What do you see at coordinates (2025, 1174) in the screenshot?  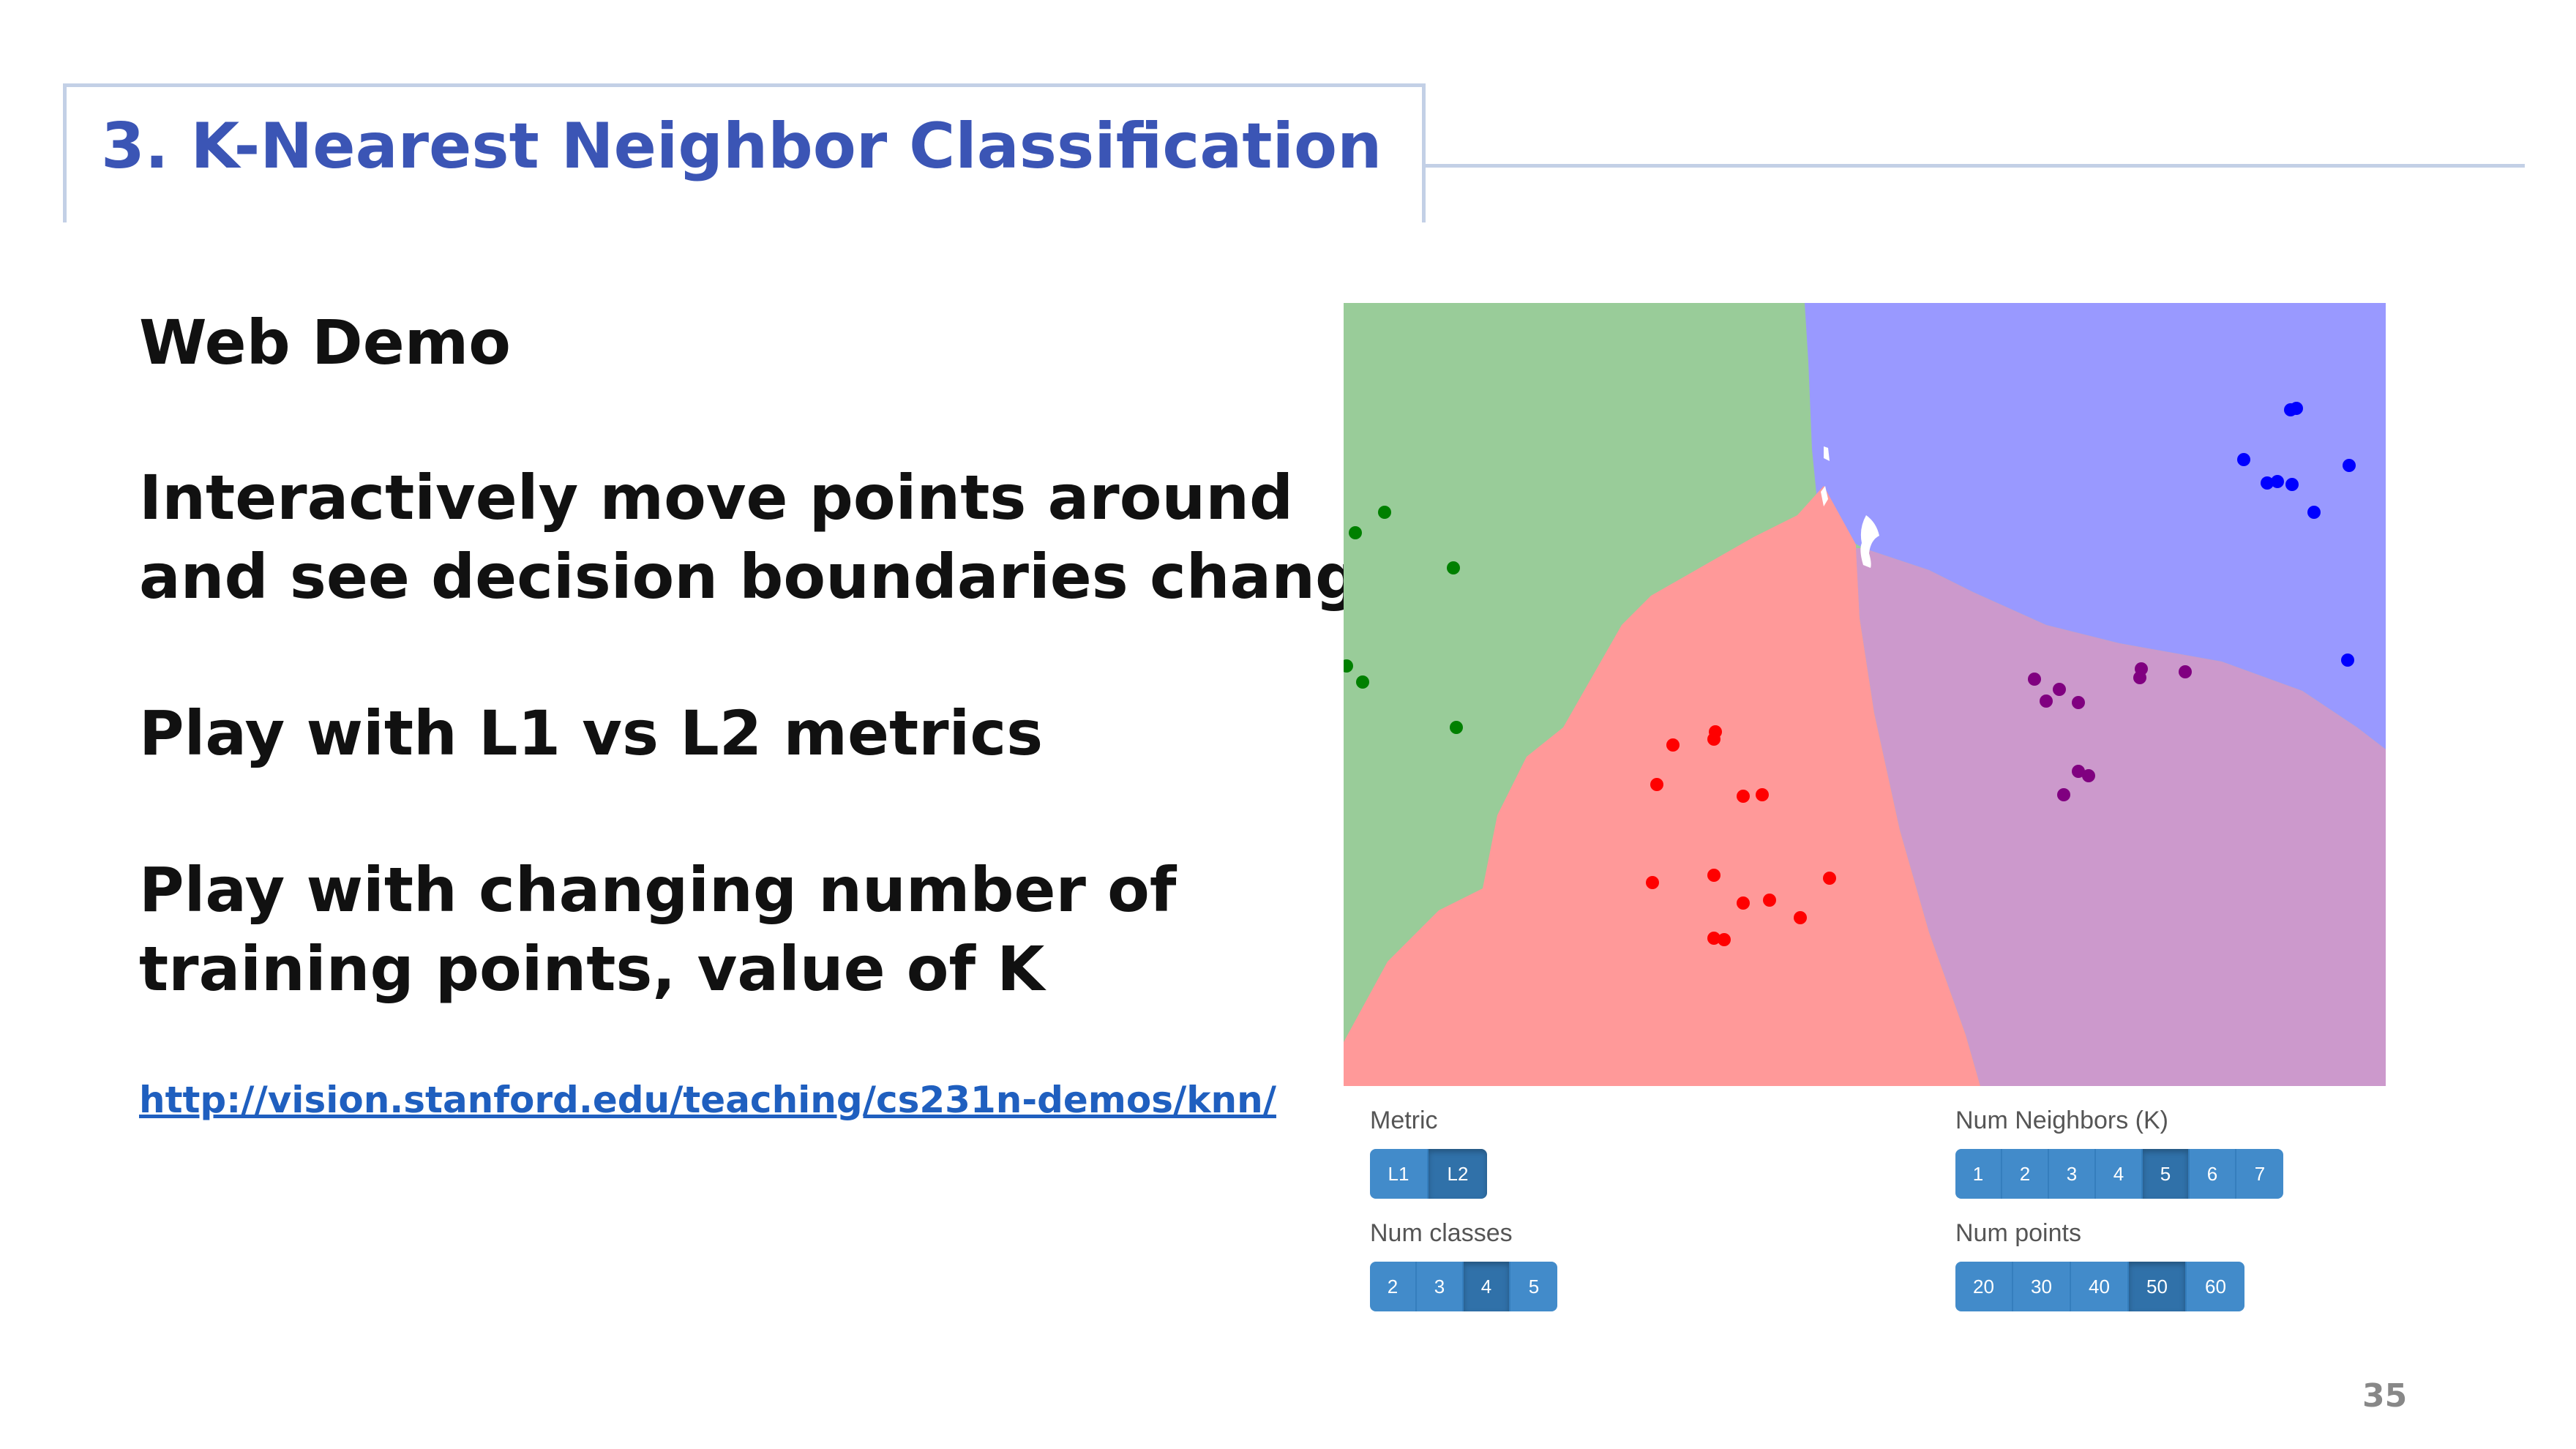 I see `num-neighbors-2-button: 2` at bounding box center [2025, 1174].